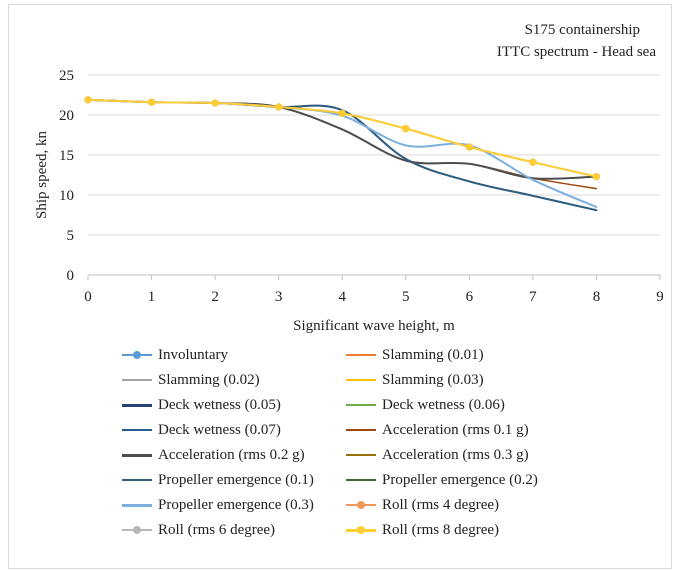 The width and height of the screenshot is (685, 571). What do you see at coordinates (42, 175) in the screenshot?
I see `y-axis-label: Ship speed, kn` at bounding box center [42, 175].